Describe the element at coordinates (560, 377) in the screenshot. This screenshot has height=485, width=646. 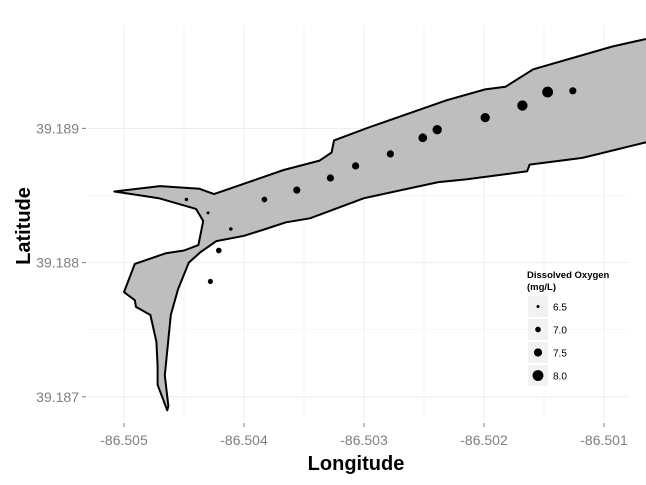
I see `legend-entry-label: 8.0` at that location.